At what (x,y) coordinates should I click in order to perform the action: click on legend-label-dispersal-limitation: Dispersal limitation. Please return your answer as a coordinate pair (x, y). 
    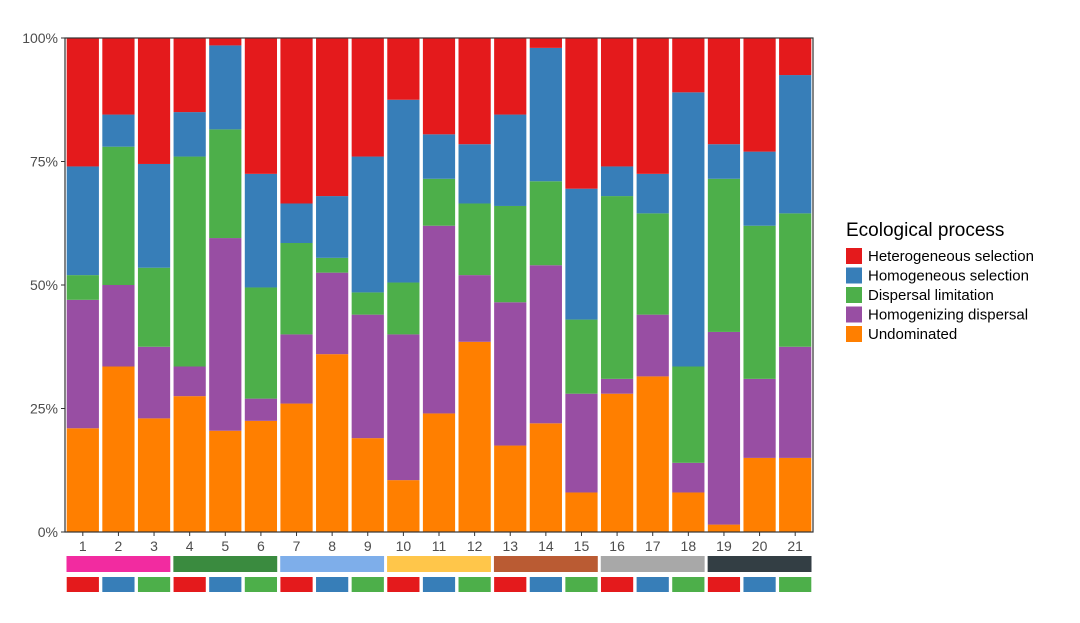
    Looking at the image, I should click on (931, 295).